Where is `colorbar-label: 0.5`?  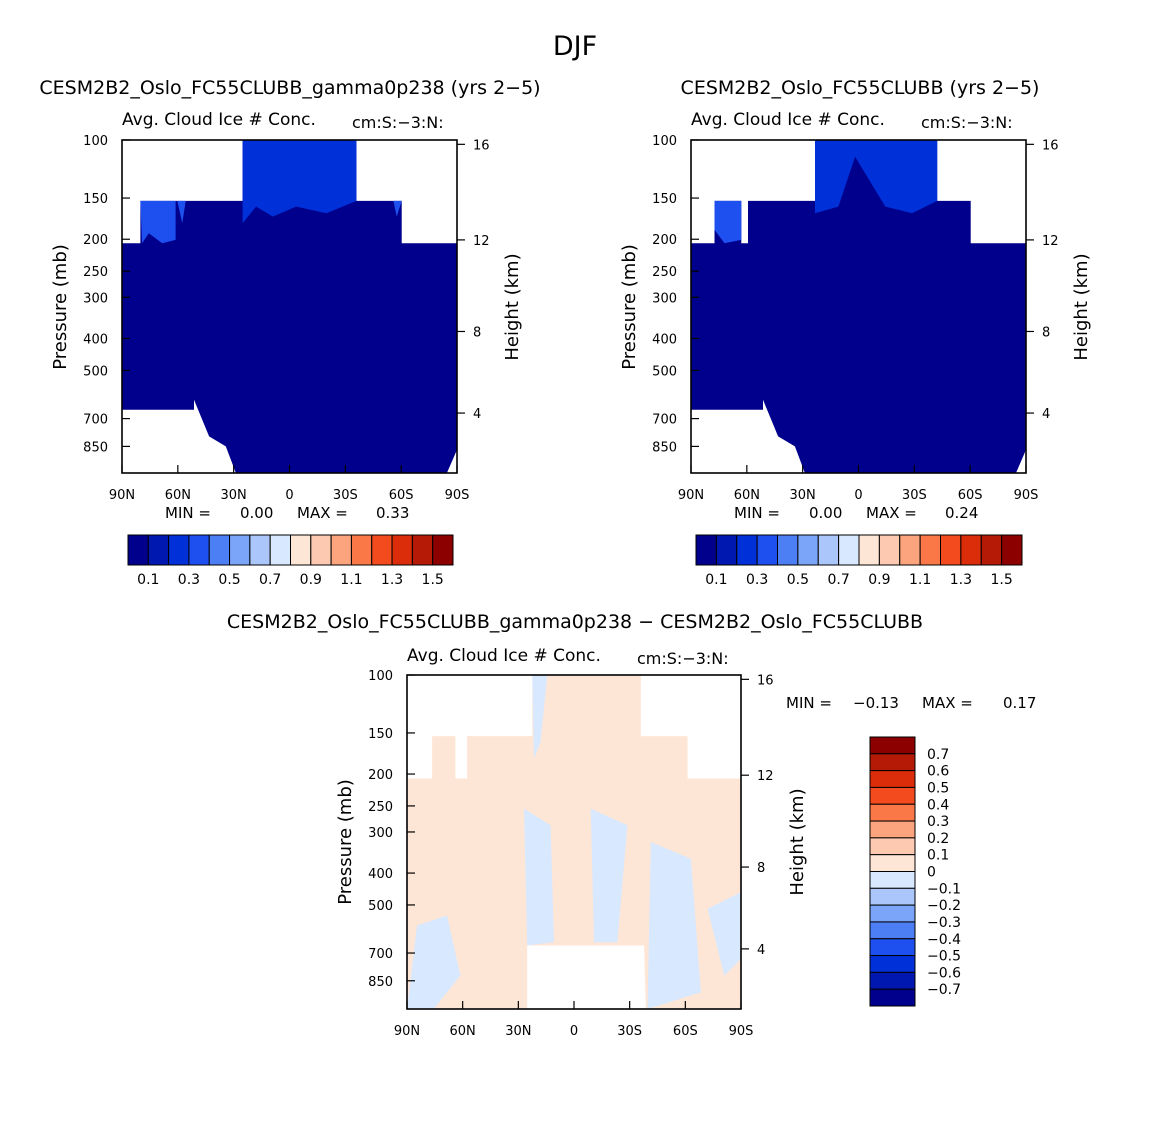
colorbar-label: 0.5 is located at coordinates (798, 580).